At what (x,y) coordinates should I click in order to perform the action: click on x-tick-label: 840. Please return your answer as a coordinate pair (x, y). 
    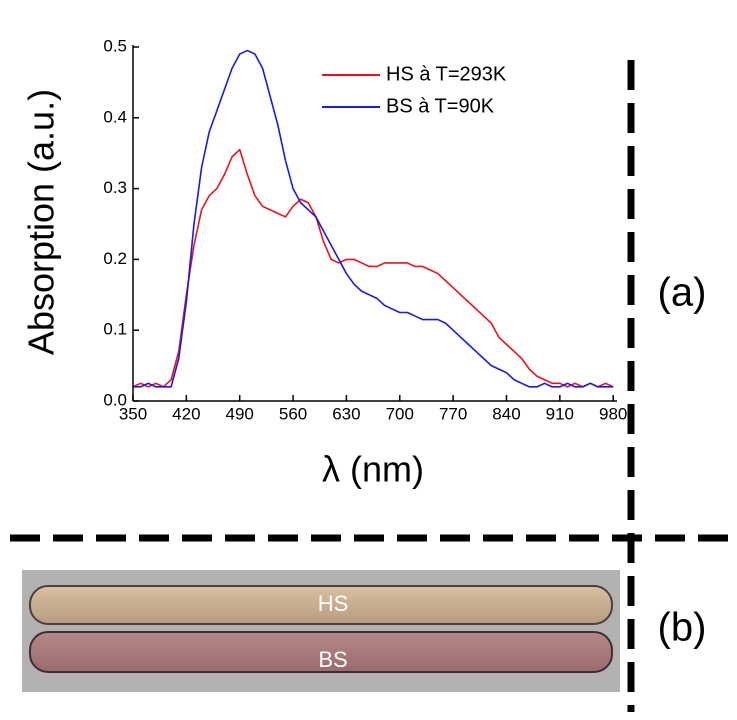
    Looking at the image, I should click on (506, 413).